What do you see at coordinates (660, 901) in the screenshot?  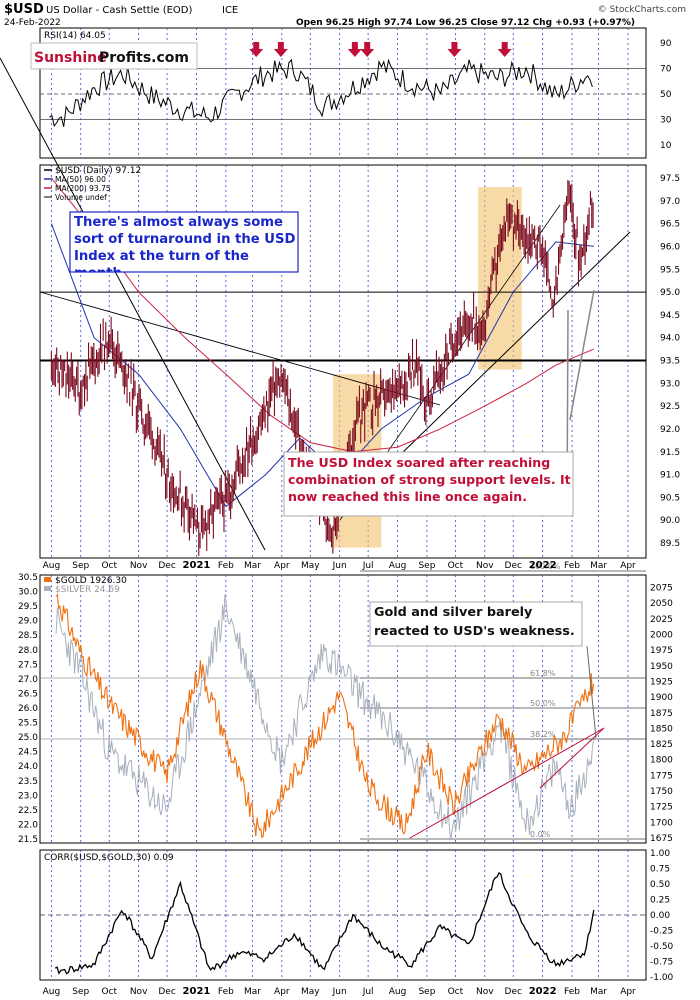 I see `corr-y-tick-label: 0.25` at bounding box center [660, 901].